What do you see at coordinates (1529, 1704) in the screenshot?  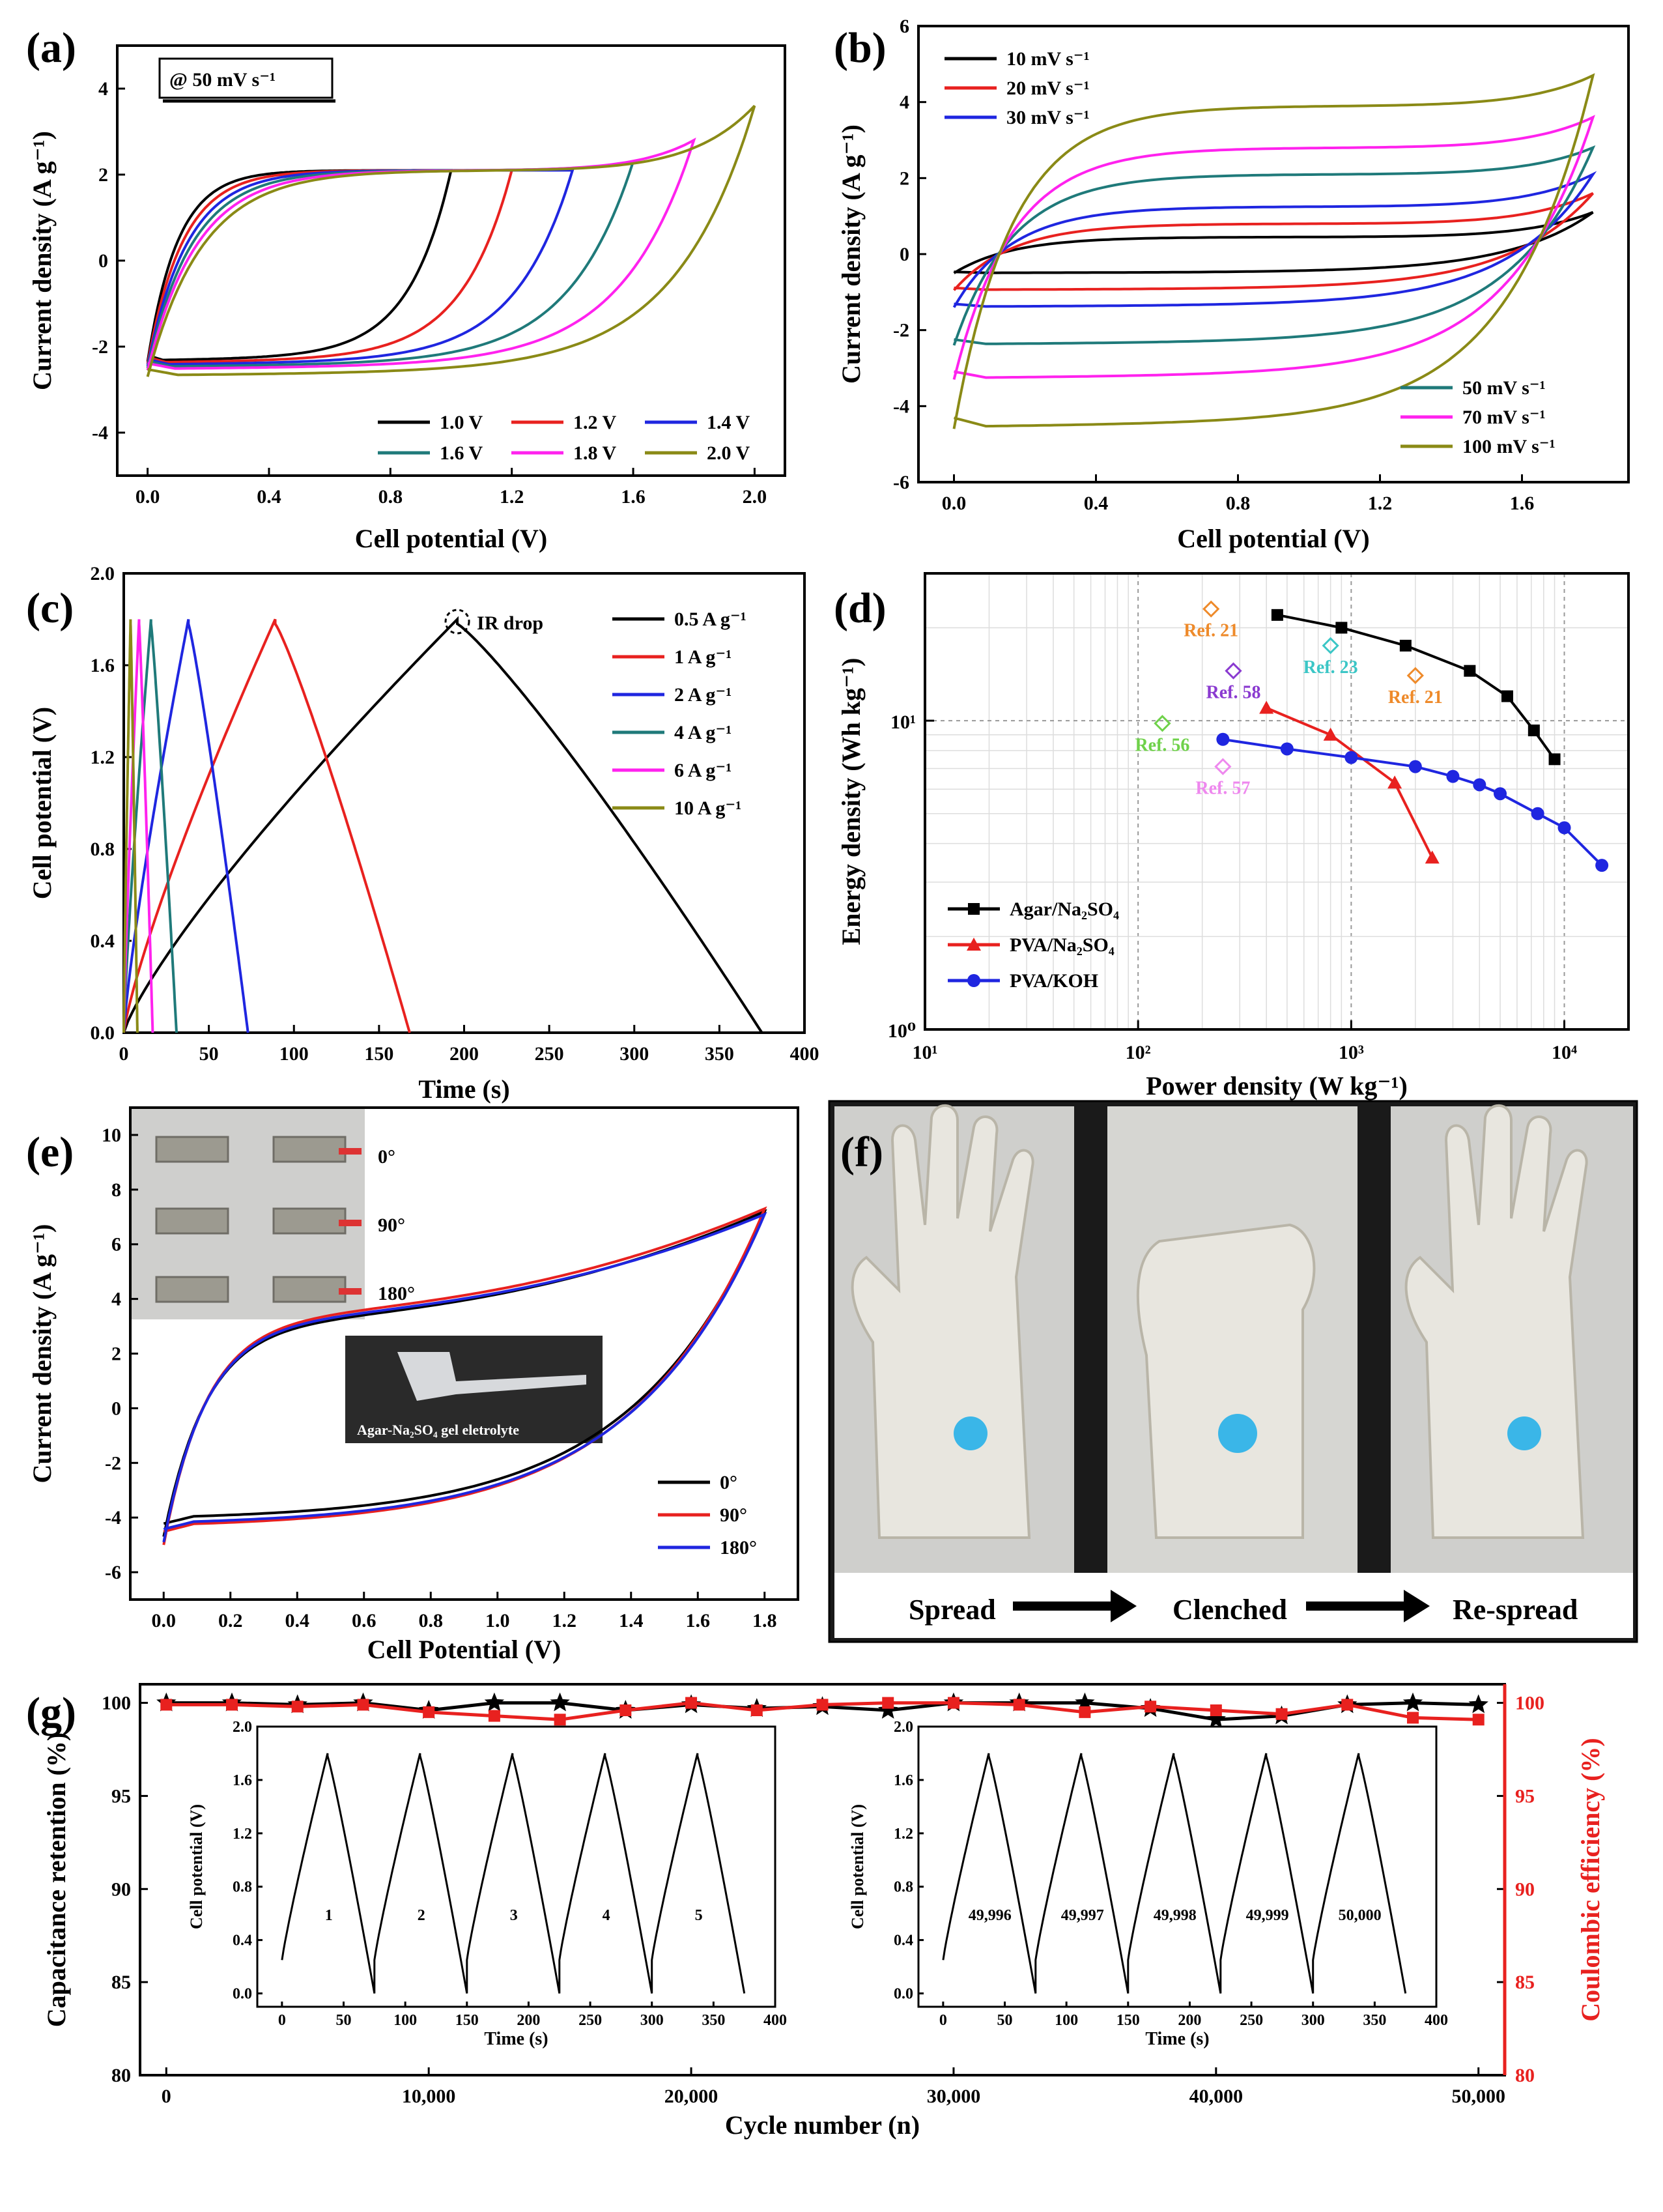 I see `panel-g-right-ytick-label: 100` at bounding box center [1529, 1704].